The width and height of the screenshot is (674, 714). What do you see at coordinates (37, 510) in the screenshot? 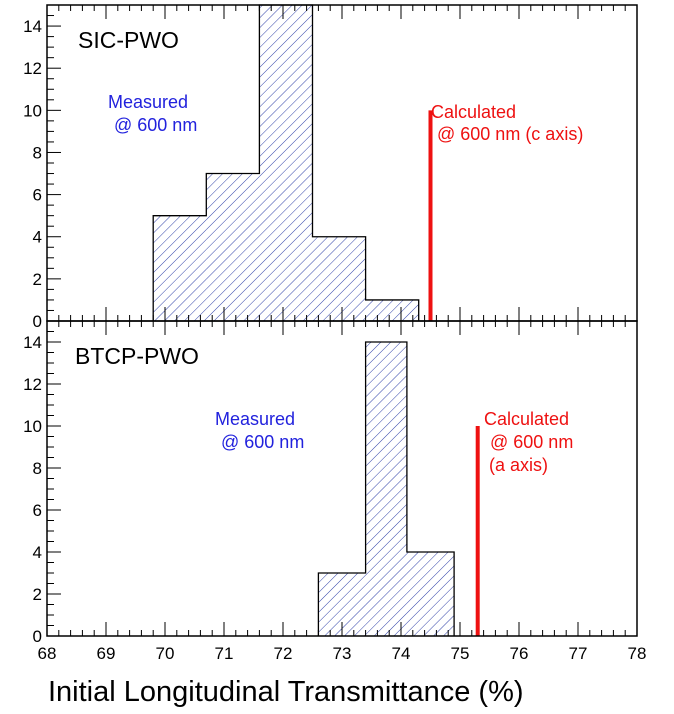
I see `panel-btcp-pwo-ytick-label-6: 6` at bounding box center [37, 510].